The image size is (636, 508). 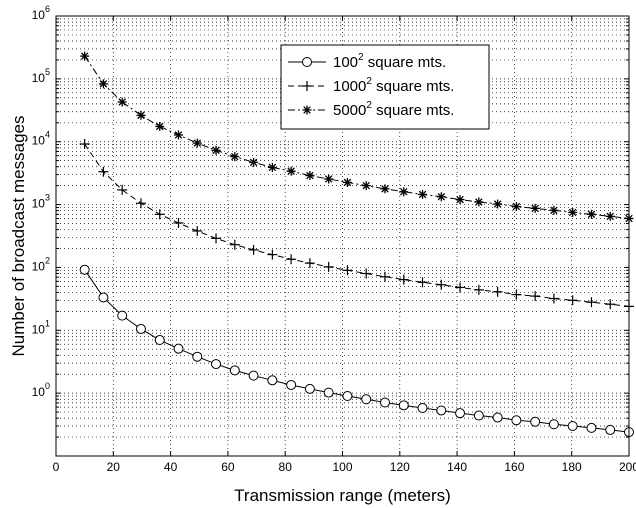 What do you see at coordinates (393, 85) in the screenshot?
I see `legend-label: 10002 square mts.` at bounding box center [393, 85].